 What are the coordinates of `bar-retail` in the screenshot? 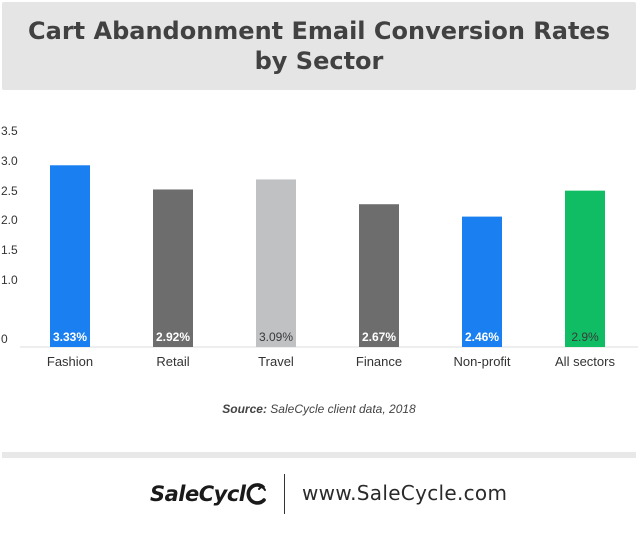 It's located at (173, 268).